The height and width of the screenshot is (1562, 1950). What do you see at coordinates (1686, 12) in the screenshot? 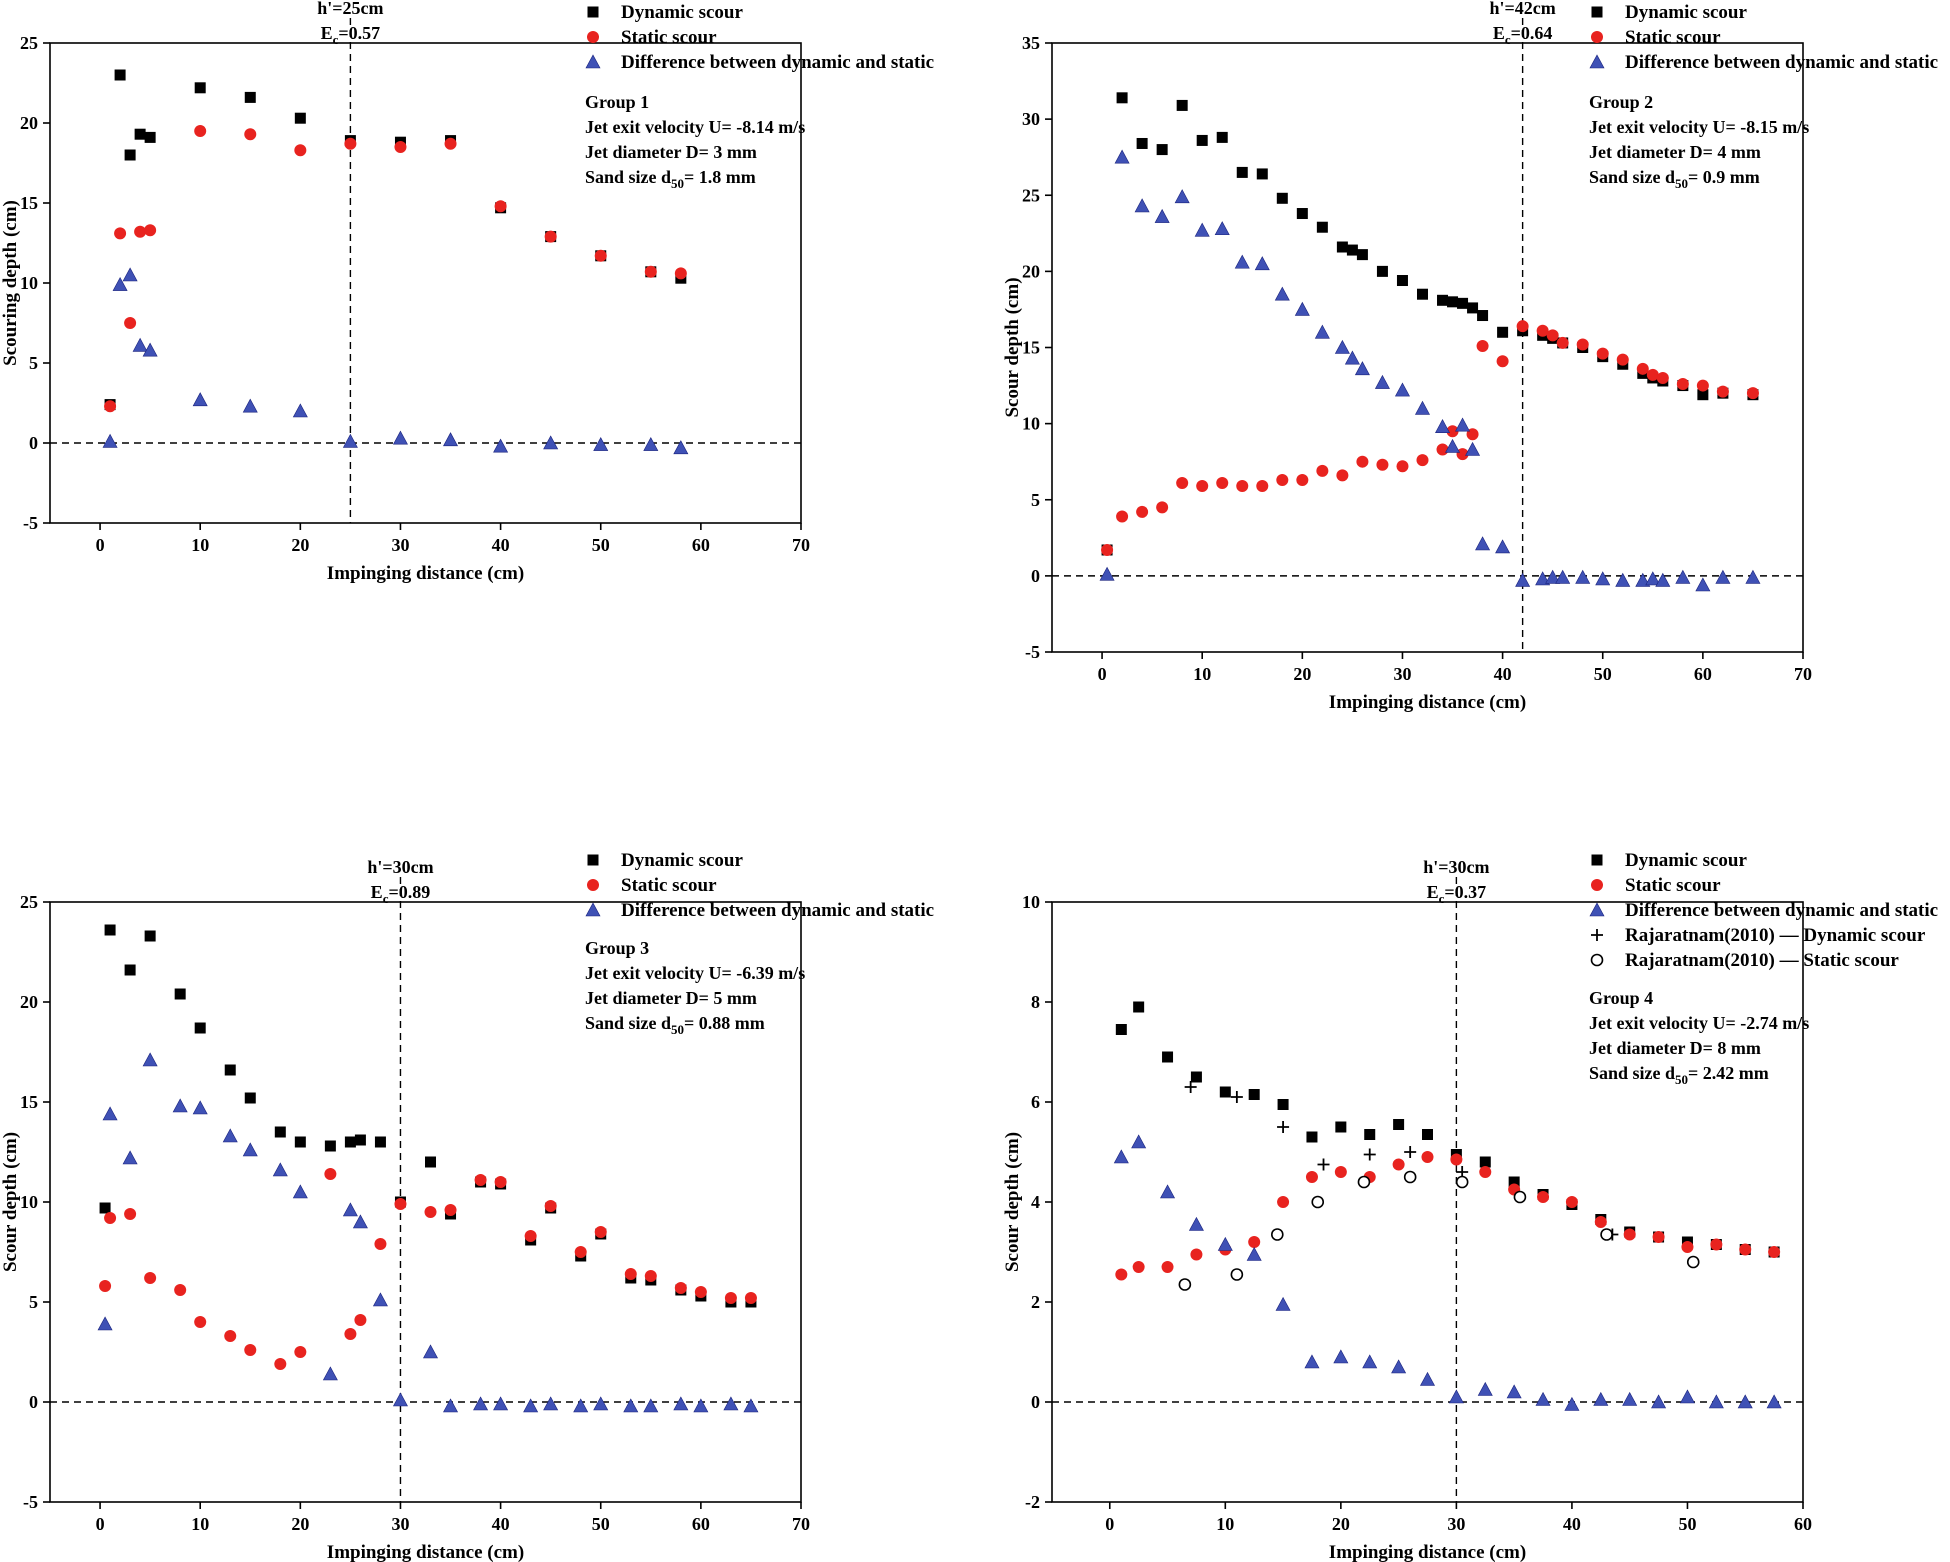
I see `legend-label: Dynamic scour` at bounding box center [1686, 12].